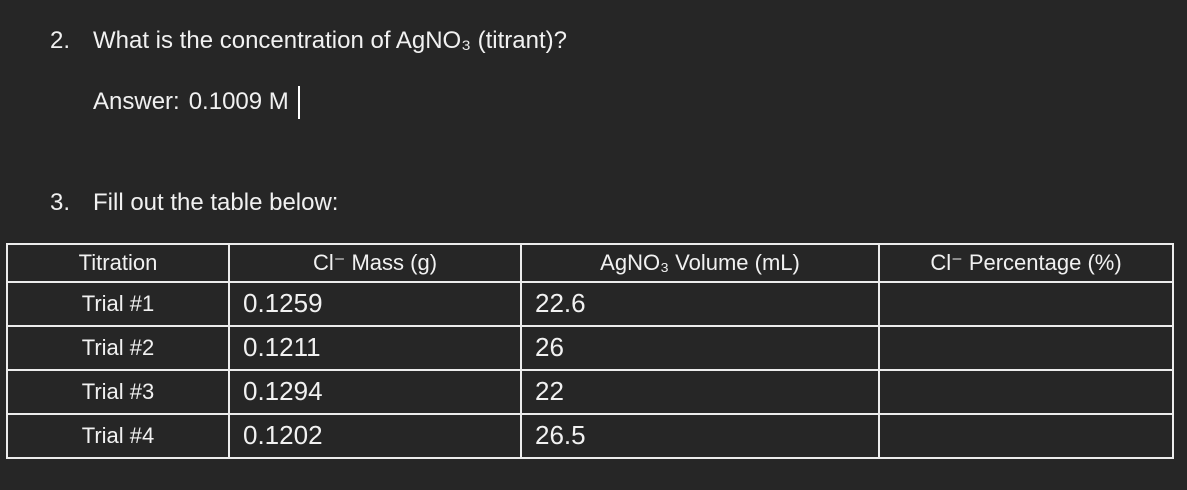 The height and width of the screenshot is (490, 1187). I want to click on trial-4-label: Trial #4, so click(118, 435).